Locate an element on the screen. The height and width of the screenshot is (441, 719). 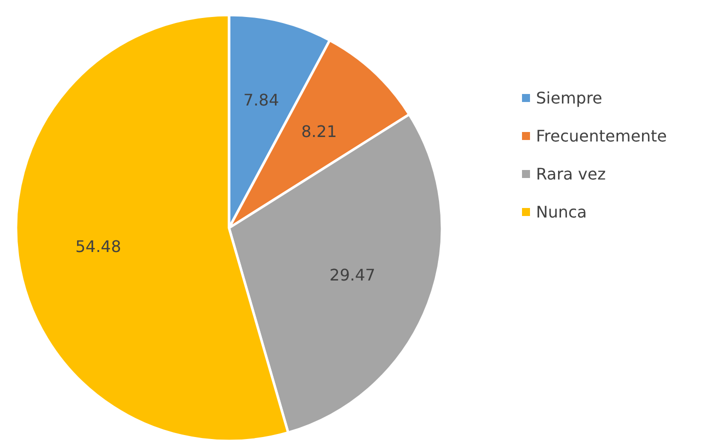
legend-label: Siempre is located at coordinates (569, 98).